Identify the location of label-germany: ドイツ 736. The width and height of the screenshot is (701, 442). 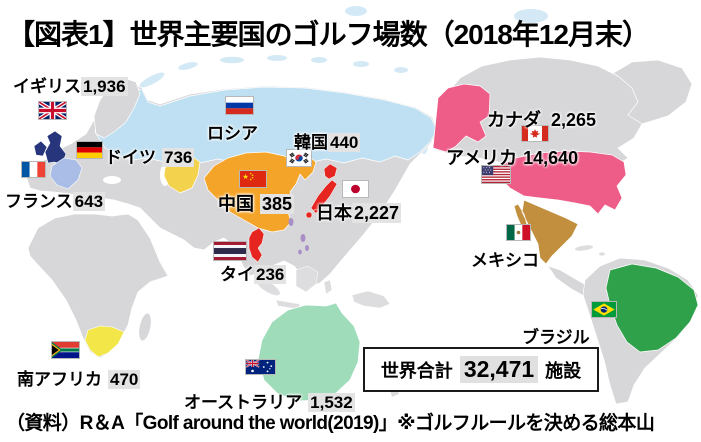
(150, 155).